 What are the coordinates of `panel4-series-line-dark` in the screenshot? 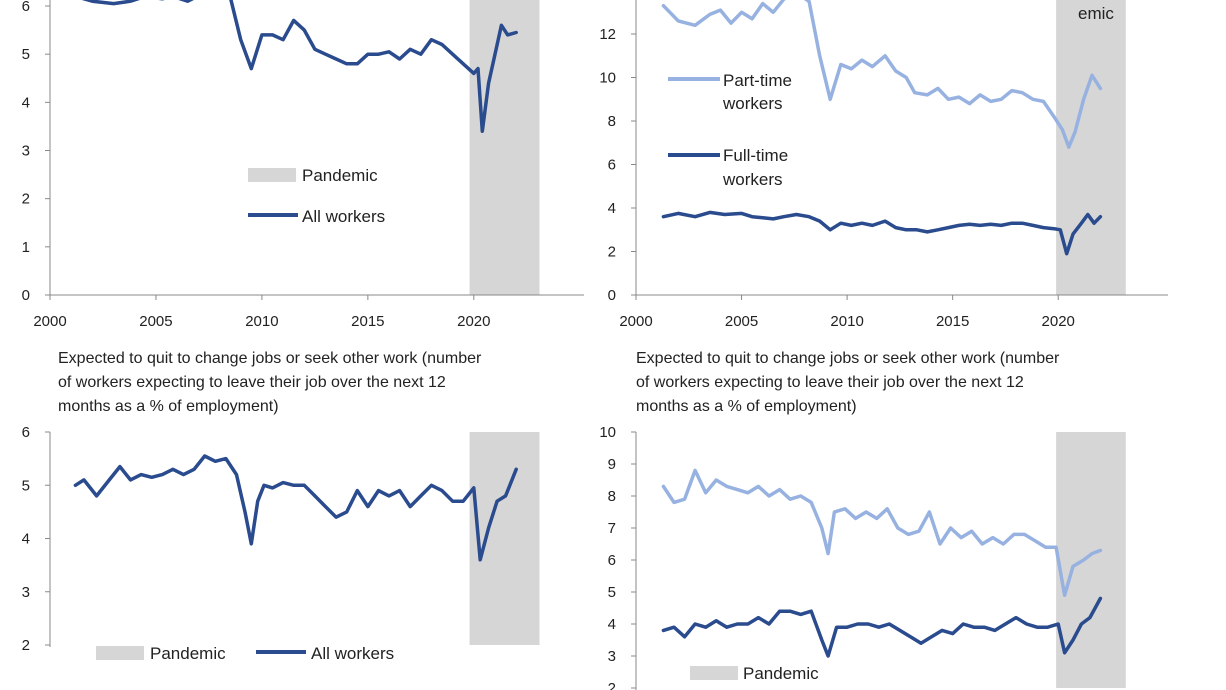 It's located at (882, 627).